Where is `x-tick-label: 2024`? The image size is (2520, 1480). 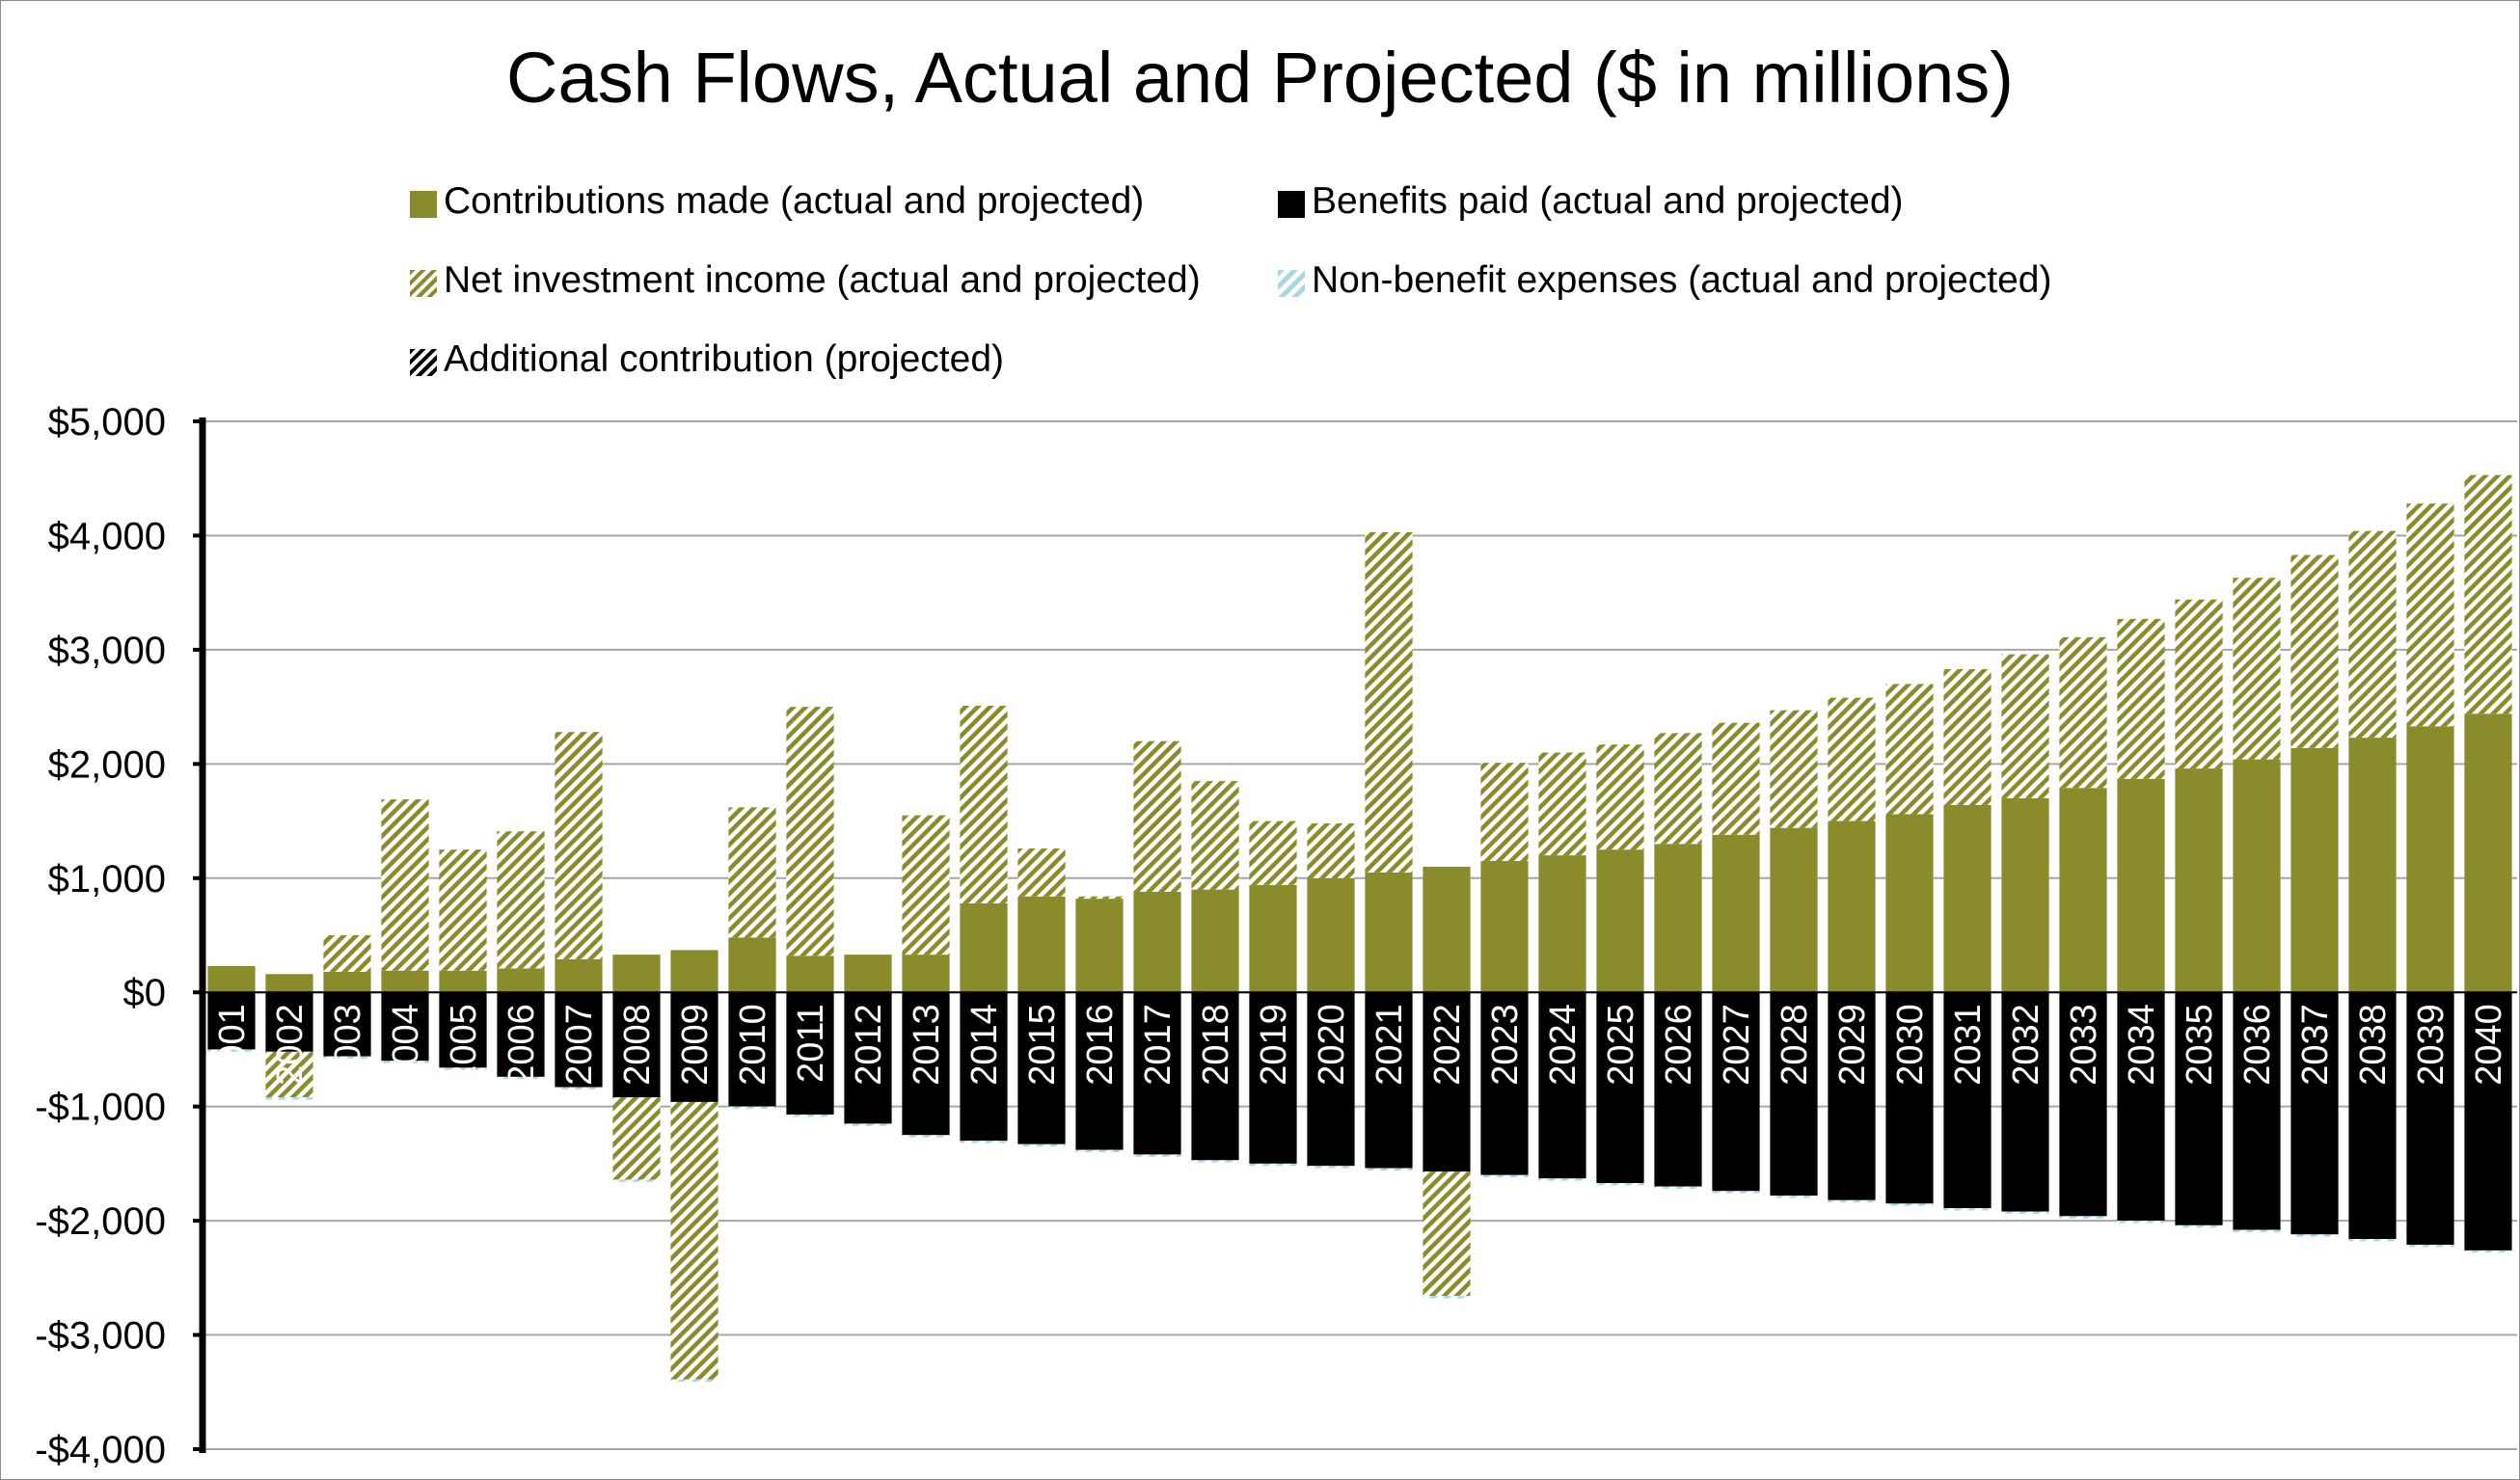 x-tick-label: 2024 is located at coordinates (1563, 1045).